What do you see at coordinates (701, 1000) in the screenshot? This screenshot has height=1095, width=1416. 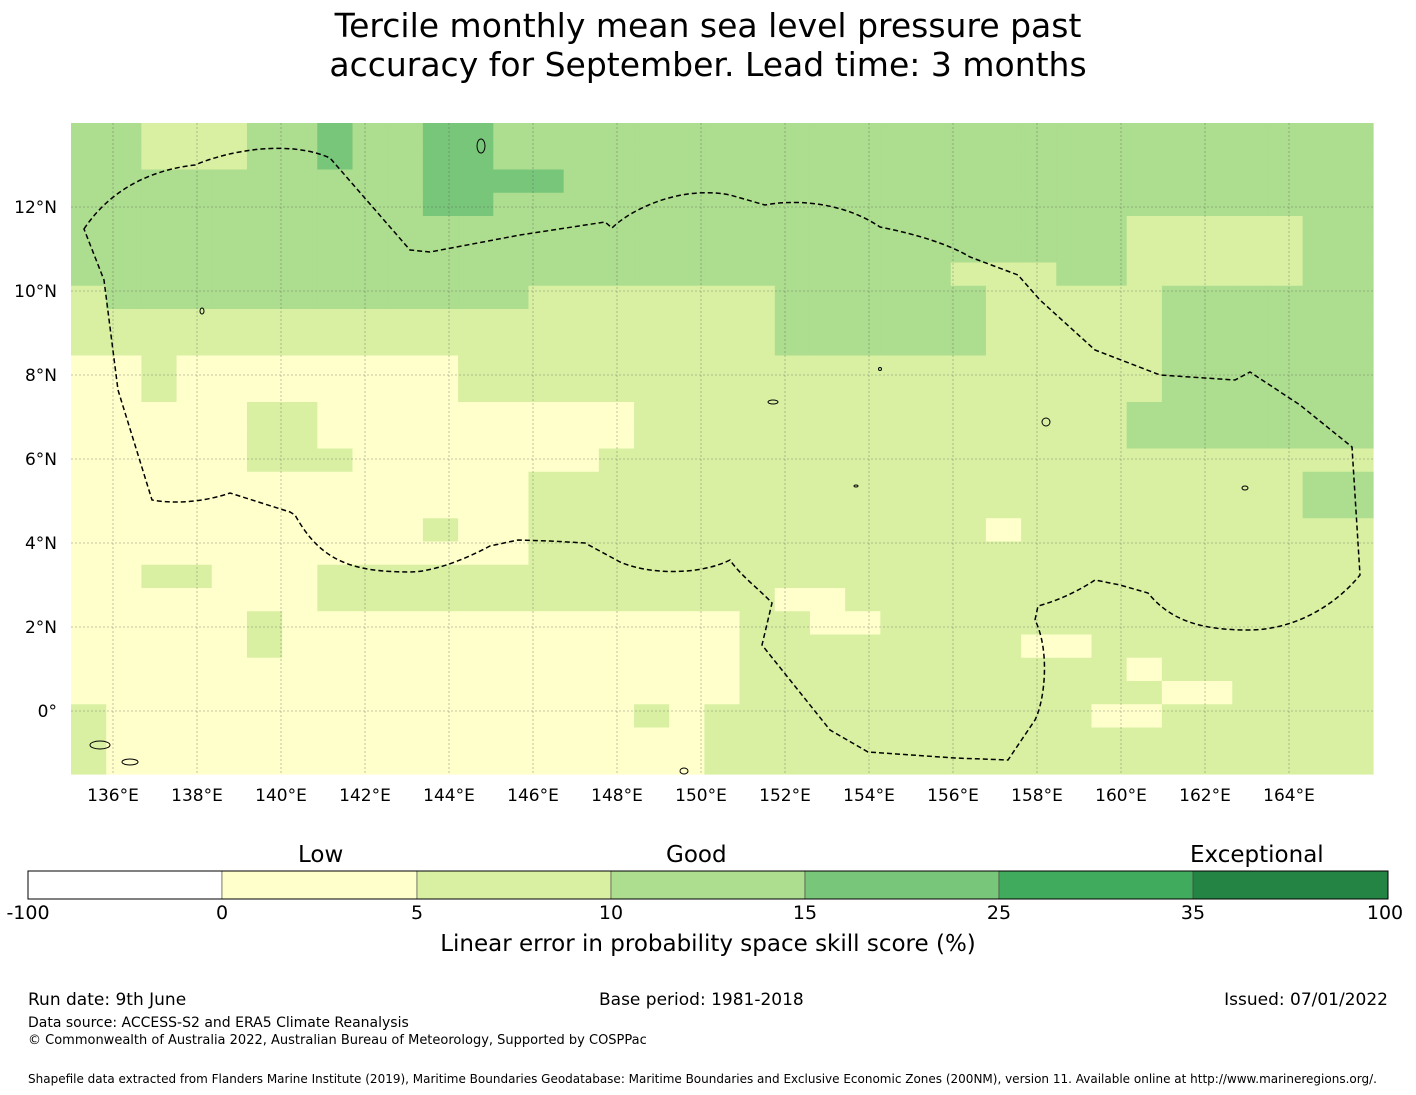 I see `base-period: Base period: 1981-2018` at bounding box center [701, 1000].